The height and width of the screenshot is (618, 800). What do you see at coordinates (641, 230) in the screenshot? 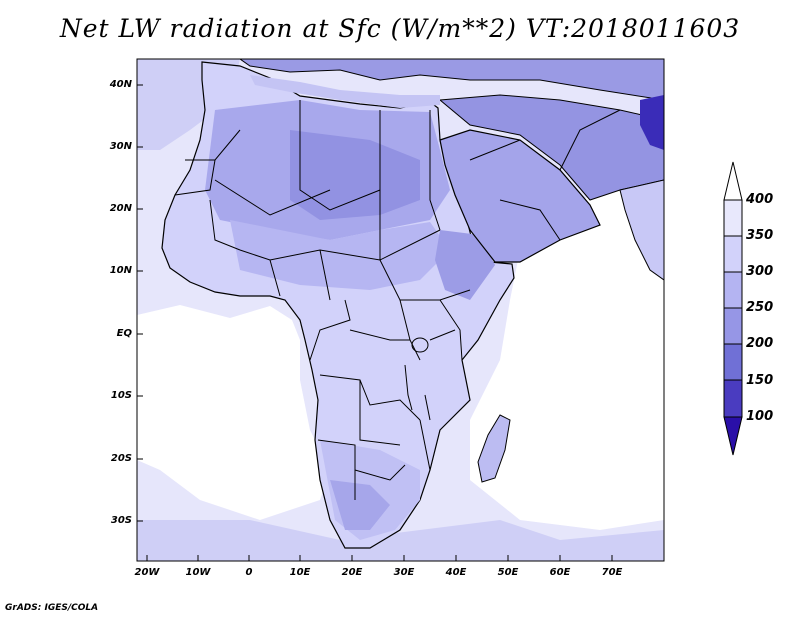
I see `india-region` at bounding box center [641, 230].